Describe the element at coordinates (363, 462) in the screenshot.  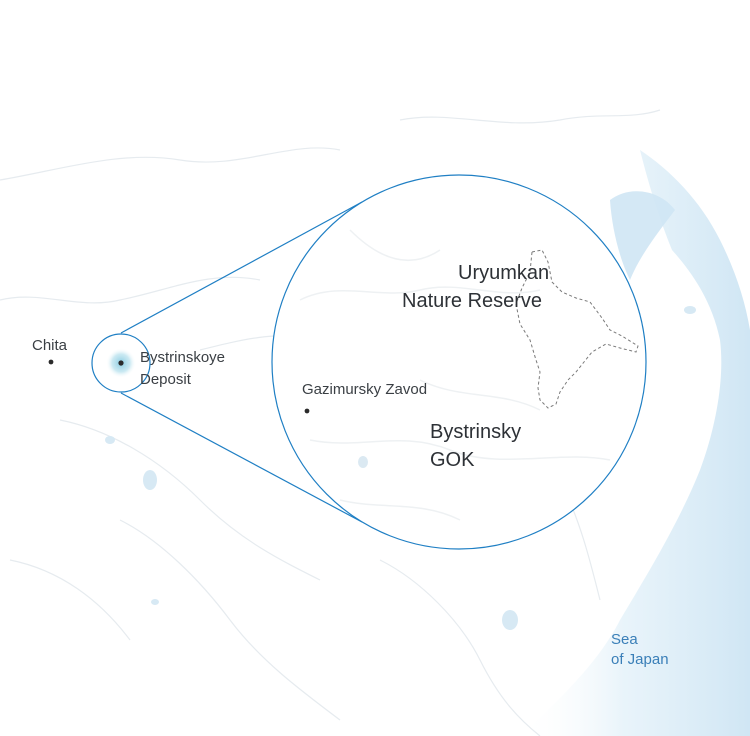
I see `inset-lake` at that location.